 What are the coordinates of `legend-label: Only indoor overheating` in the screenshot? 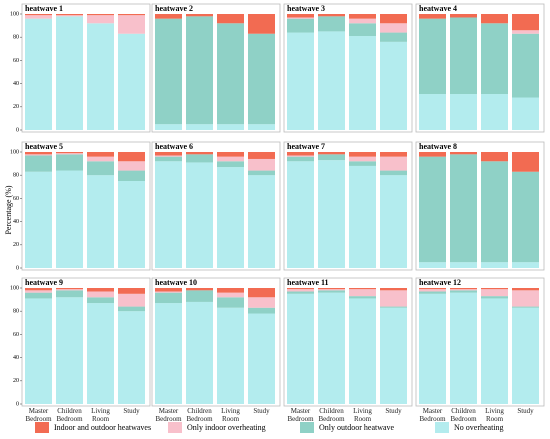 It's located at (226, 427).